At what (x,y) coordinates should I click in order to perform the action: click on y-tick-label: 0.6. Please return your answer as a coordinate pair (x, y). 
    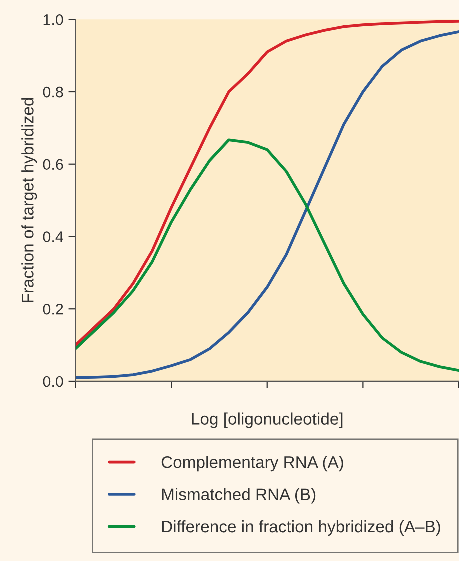
    Looking at the image, I should click on (53, 164).